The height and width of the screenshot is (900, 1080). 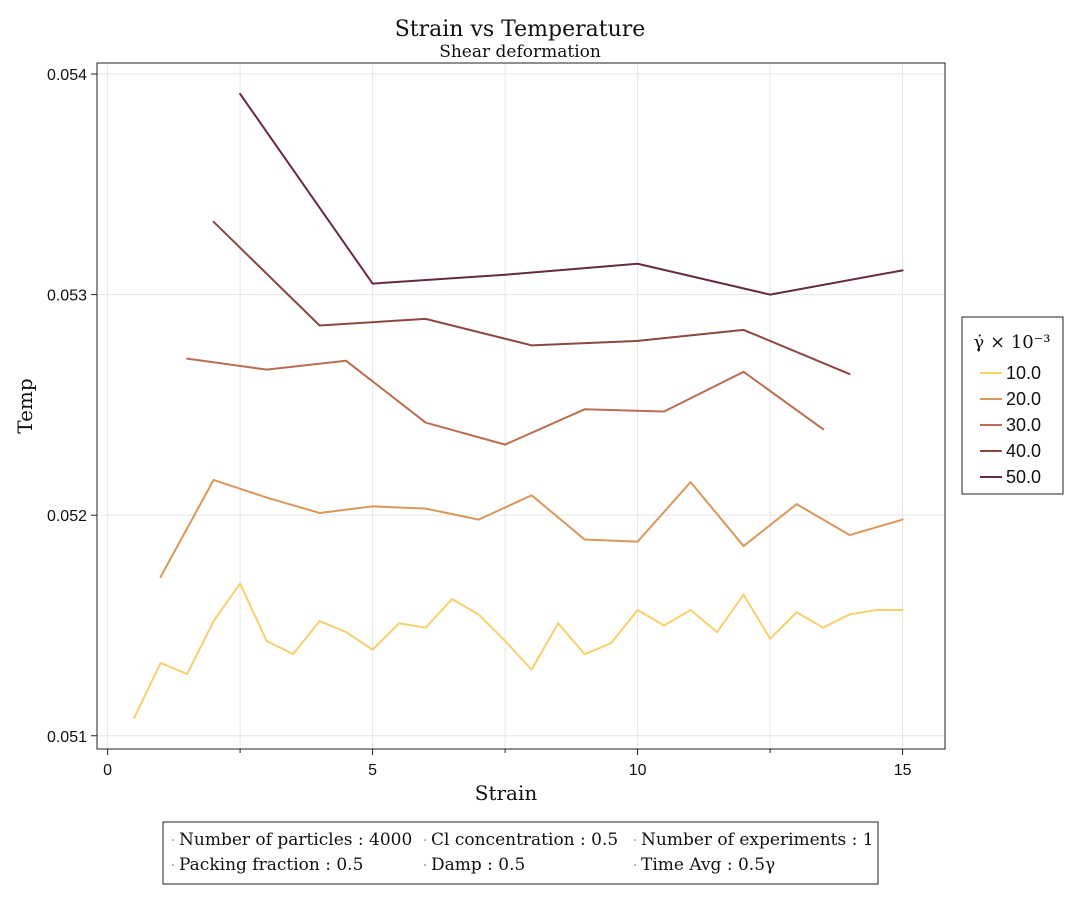 I want to click on info-item: Time Avg : 0.5γ, so click(x=708, y=865).